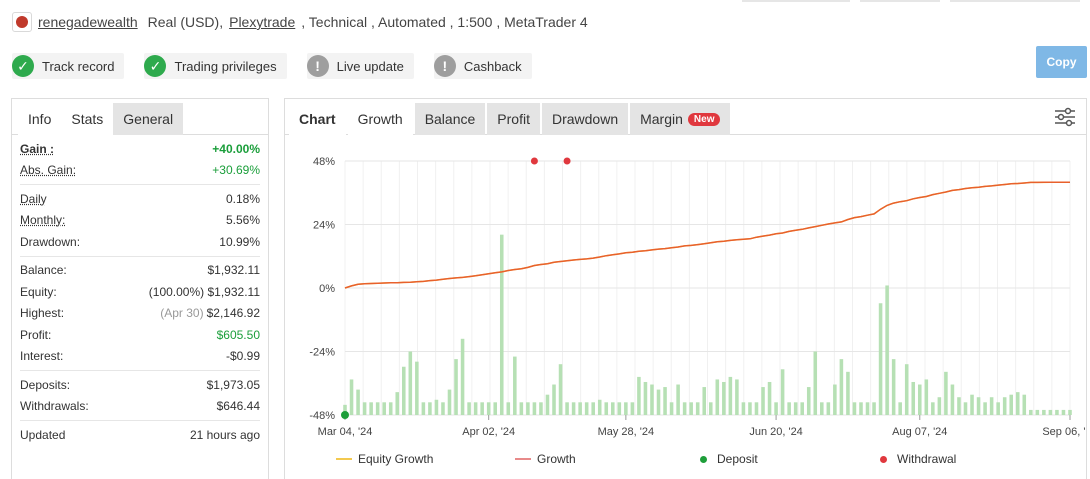 Image resolution: width=1090 pixels, height=479 pixels. I want to click on tab-balance: Balance, so click(450, 119).